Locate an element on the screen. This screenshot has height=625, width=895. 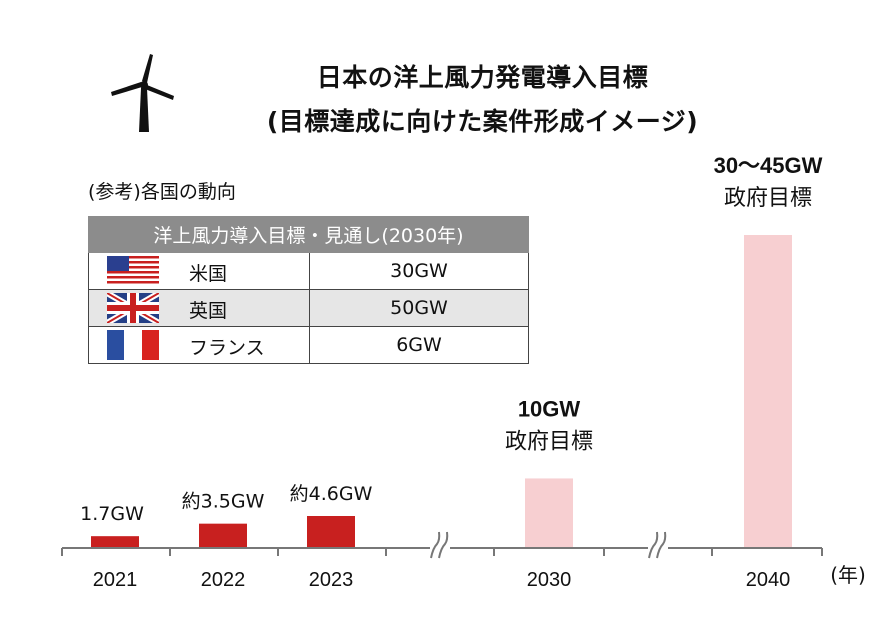
data-label: 10GW is located at coordinates (549, 408).